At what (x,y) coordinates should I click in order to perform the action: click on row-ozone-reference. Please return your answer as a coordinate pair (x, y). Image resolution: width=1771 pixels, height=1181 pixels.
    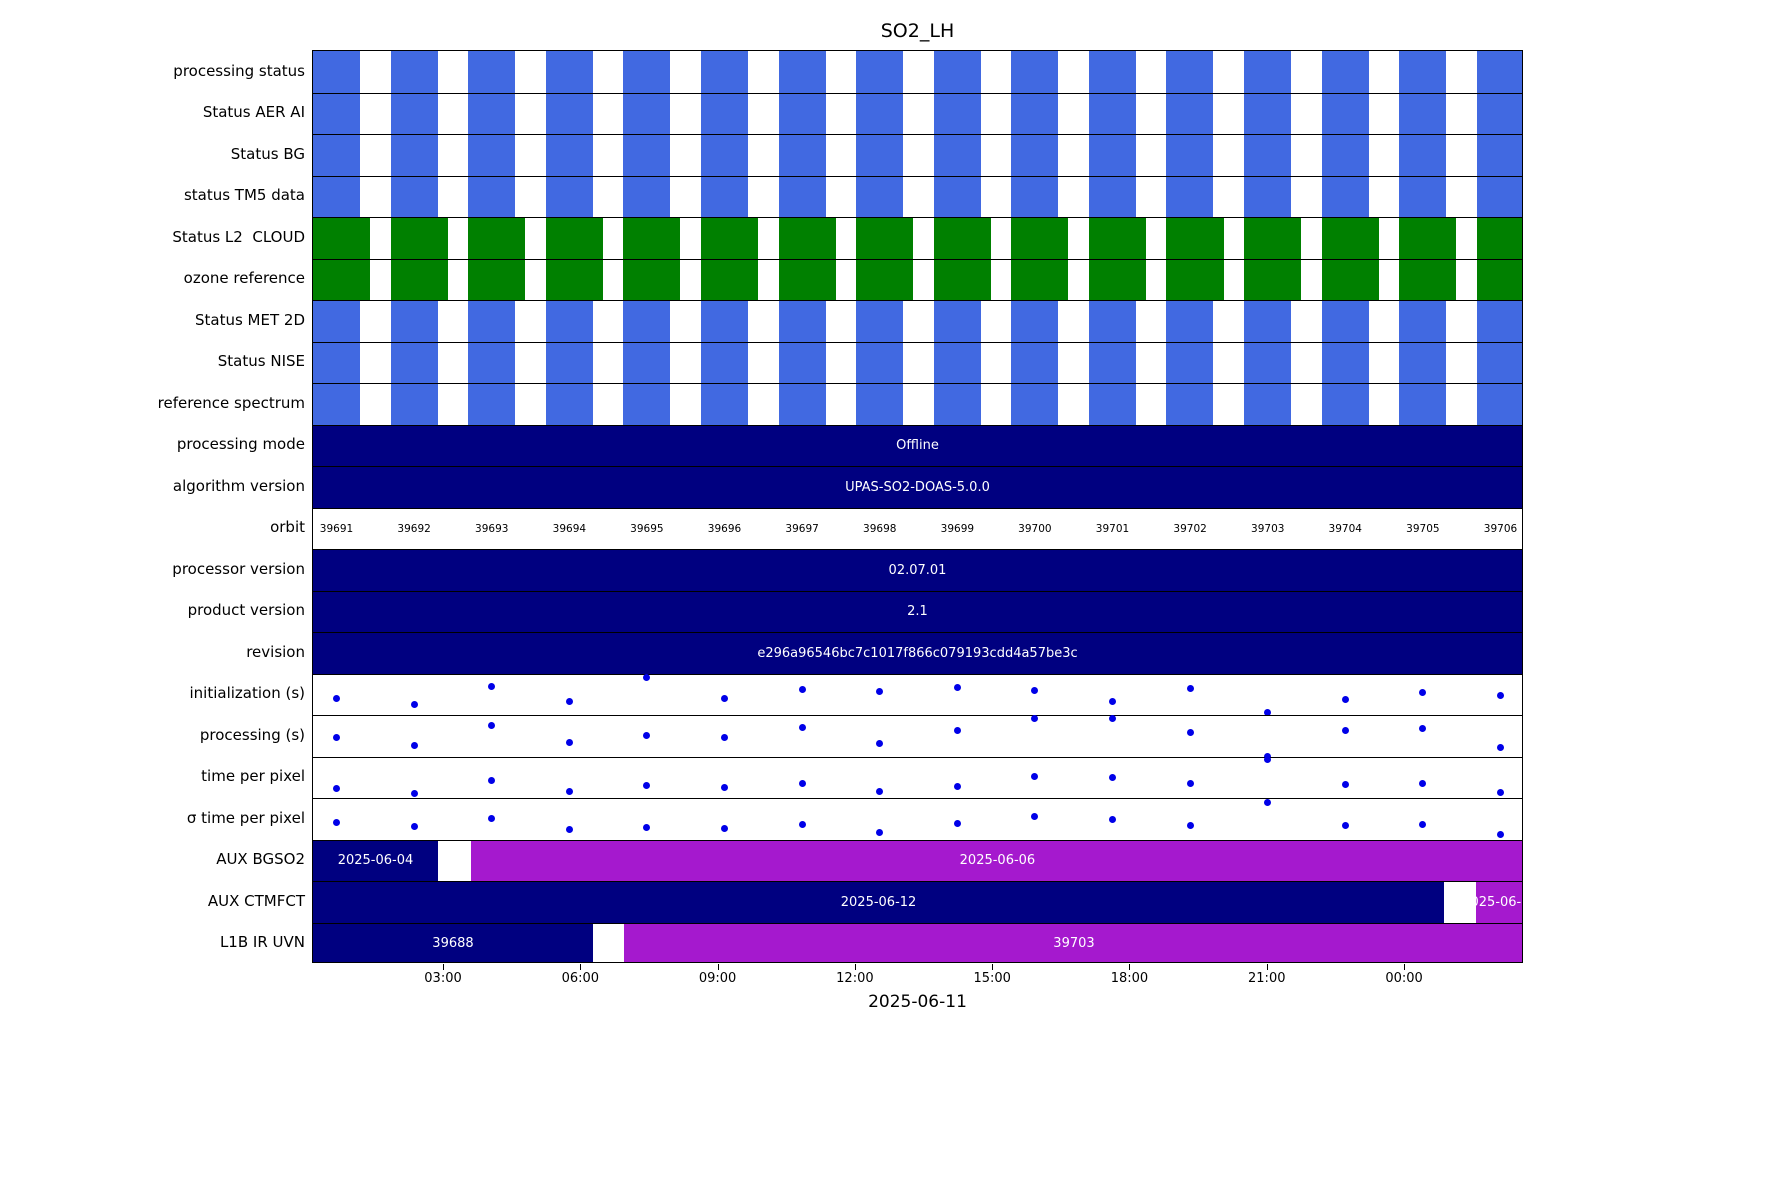
    Looking at the image, I should click on (917, 279).